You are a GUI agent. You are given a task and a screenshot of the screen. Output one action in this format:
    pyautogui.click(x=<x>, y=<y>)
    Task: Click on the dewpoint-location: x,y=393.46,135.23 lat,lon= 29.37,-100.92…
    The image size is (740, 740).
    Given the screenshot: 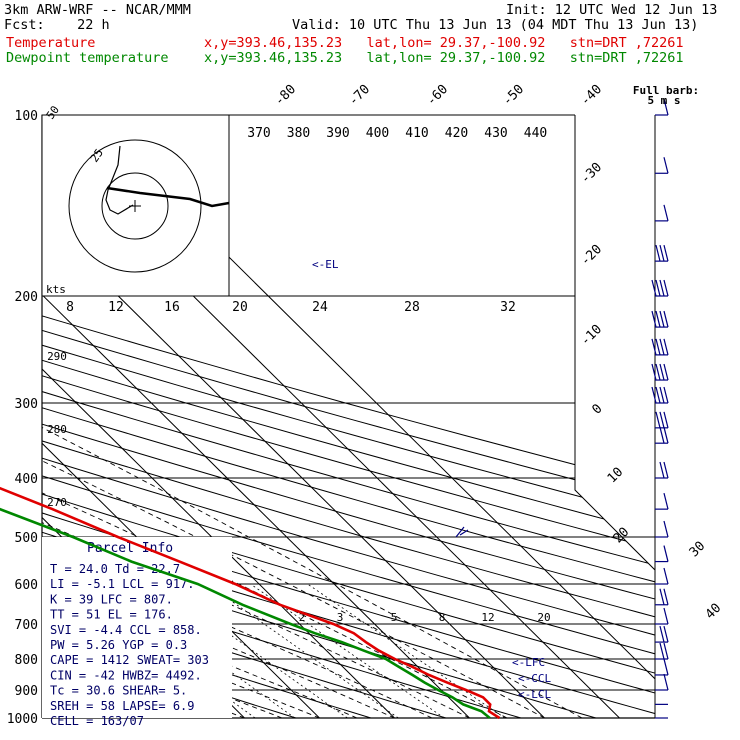 What is the action you would take?
    pyautogui.click(x=444, y=58)
    